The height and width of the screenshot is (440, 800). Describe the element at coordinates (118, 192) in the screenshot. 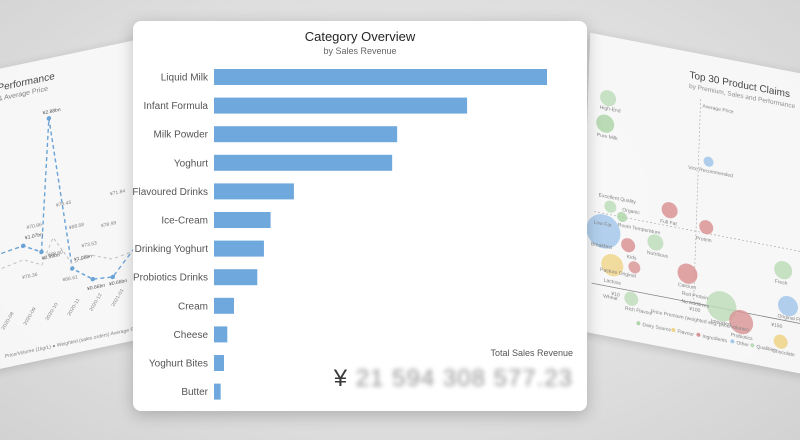

I see `left-value-label: ¥71.84` at that location.